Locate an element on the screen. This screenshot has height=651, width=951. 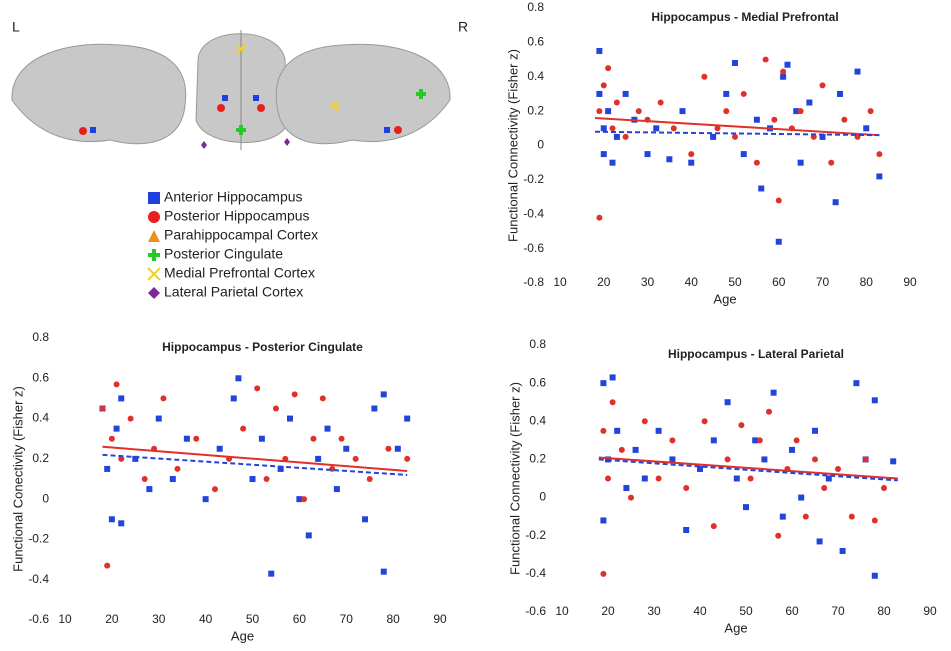
y-tick-label: 0.4 is located at coordinates (40, 418).